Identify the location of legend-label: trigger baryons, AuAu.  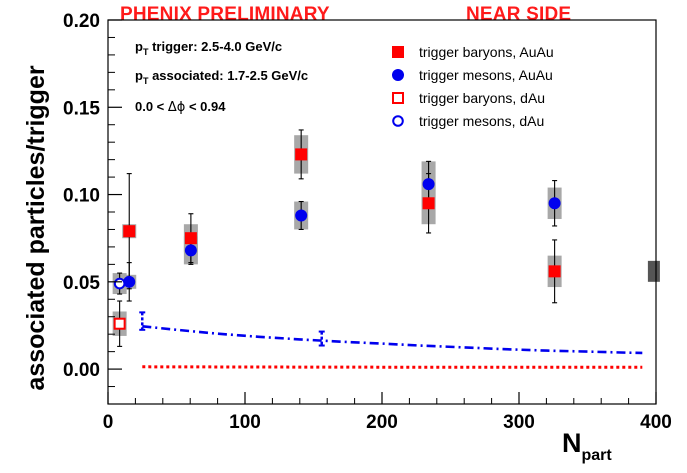
(486, 52).